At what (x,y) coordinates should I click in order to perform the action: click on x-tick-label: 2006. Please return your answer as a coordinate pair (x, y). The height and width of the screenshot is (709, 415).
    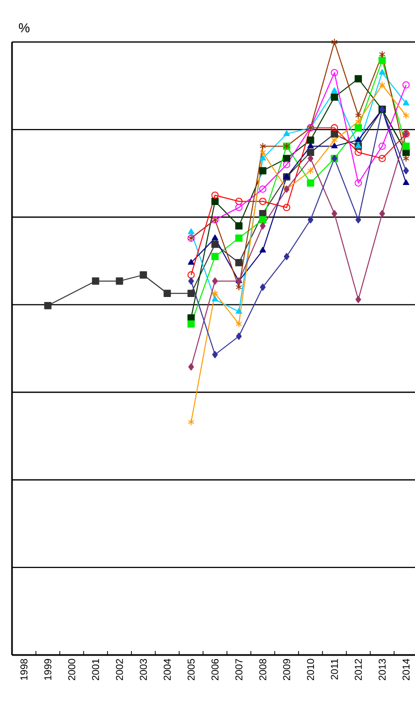
    Looking at the image, I should click on (215, 669).